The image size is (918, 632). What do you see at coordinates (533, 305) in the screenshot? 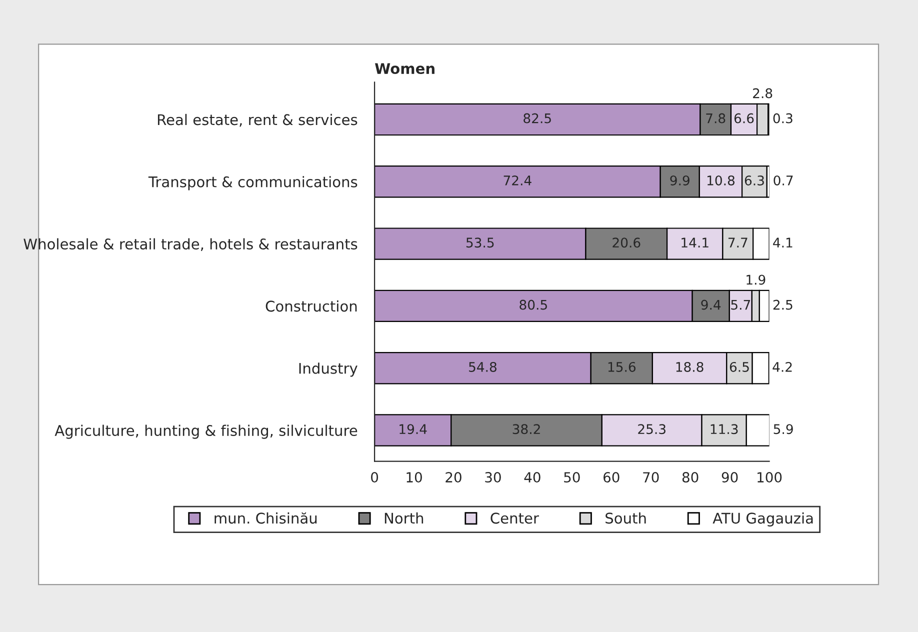
I see `data-label: 80.5` at bounding box center [533, 305].